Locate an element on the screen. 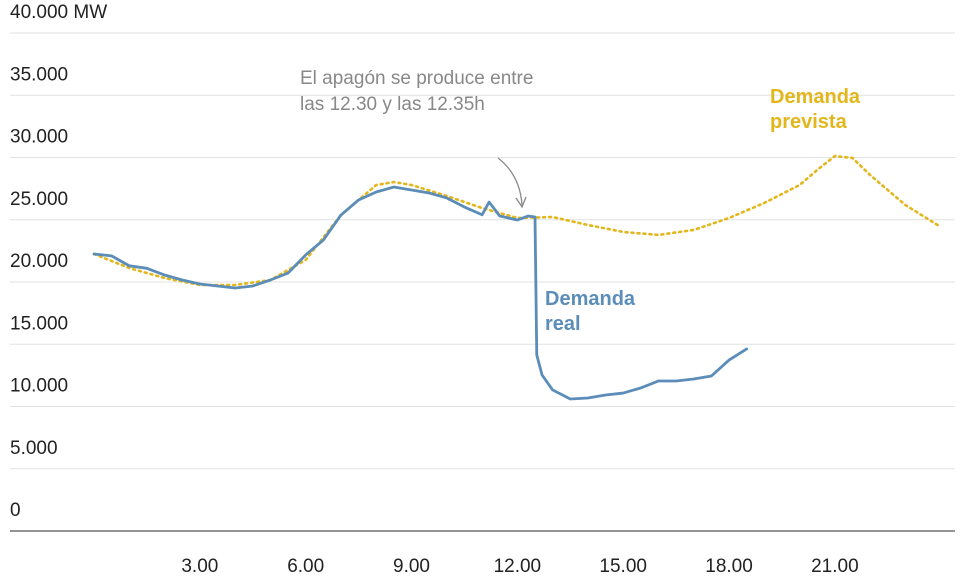 The height and width of the screenshot is (583, 960). y-tick-label: 35.000 is located at coordinates (39, 74).